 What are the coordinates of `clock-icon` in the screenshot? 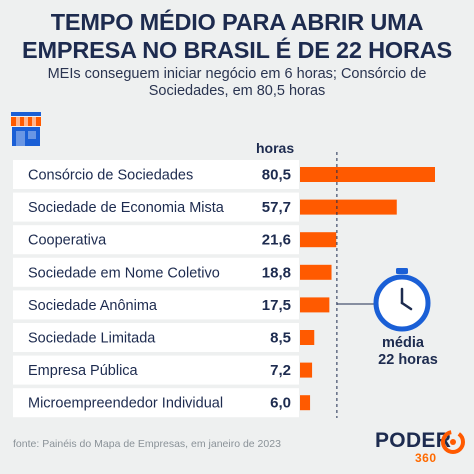 It's located at (402, 300).